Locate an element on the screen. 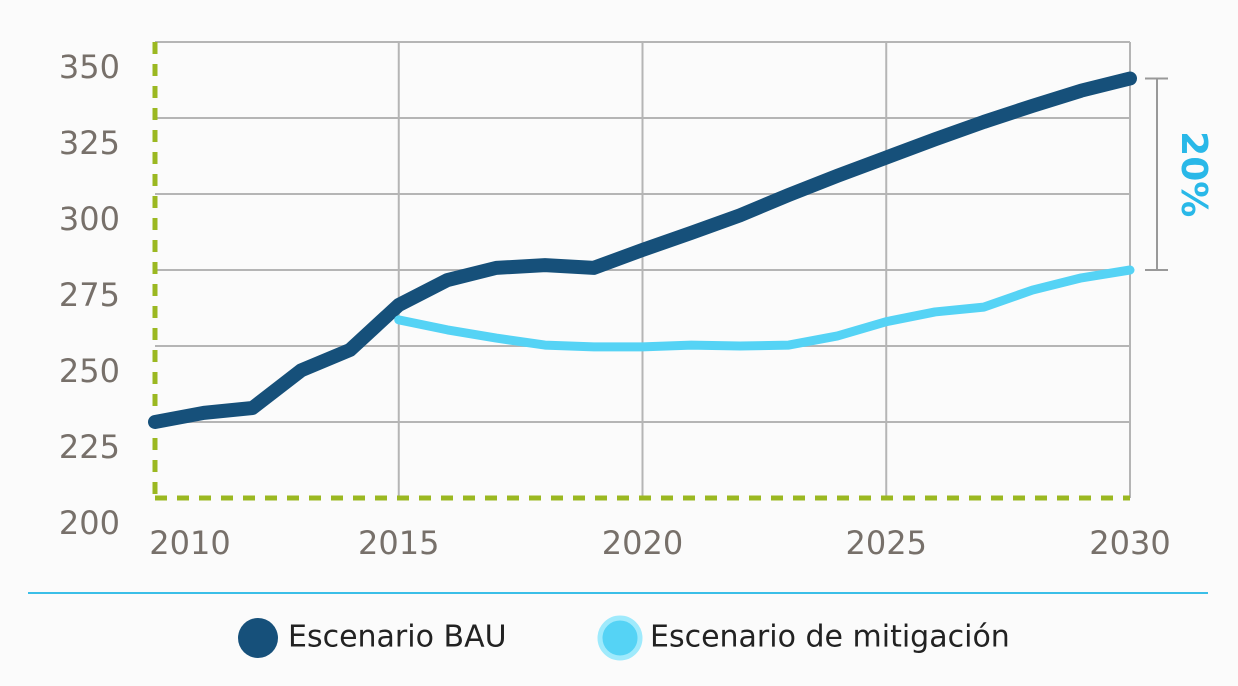 Image resolution: width=1238 pixels, height=686 pixels. bracket is located at coordinates (1156, 174).